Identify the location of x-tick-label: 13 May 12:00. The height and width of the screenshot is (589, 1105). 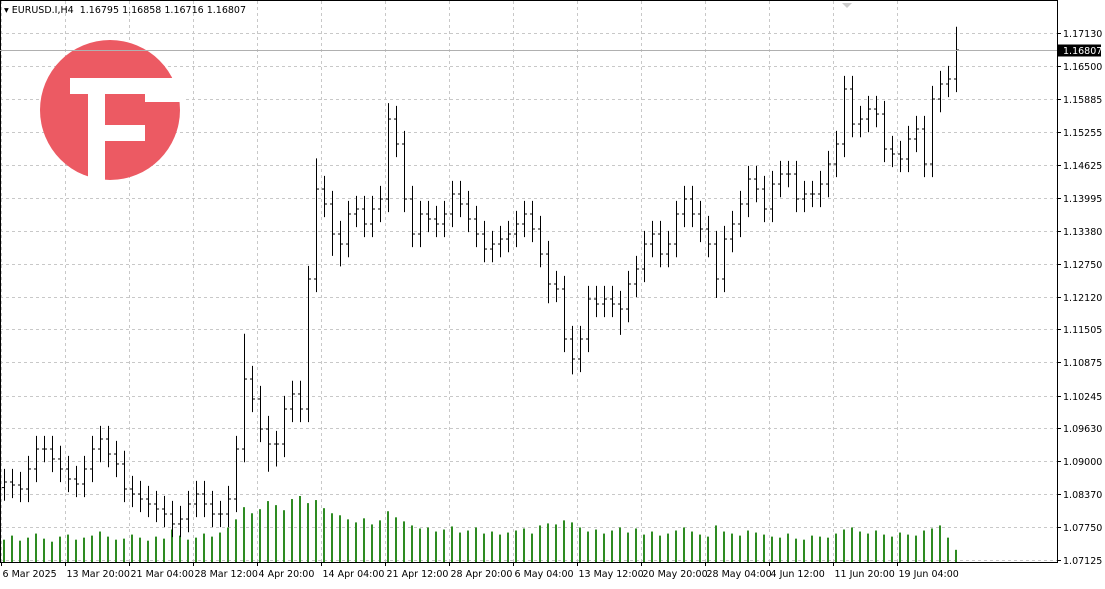
(611, 574).